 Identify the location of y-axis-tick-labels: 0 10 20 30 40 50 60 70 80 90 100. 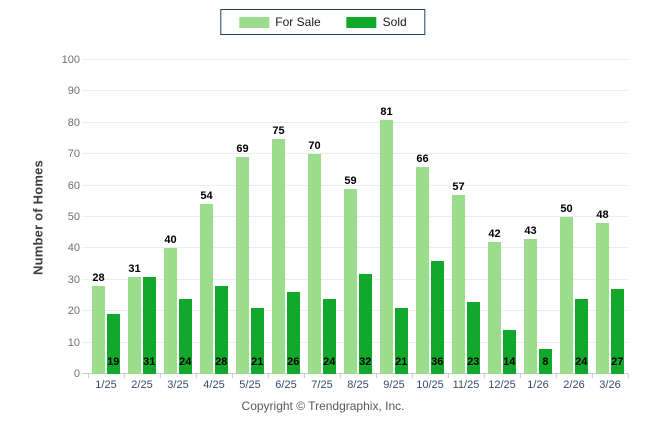
(40, 217).